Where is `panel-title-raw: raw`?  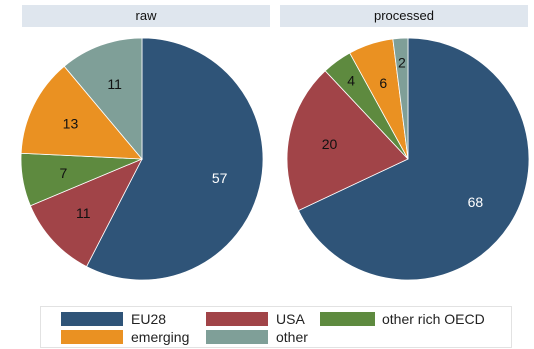
panel-title-raw: raw is located at coordinates (146, 16).